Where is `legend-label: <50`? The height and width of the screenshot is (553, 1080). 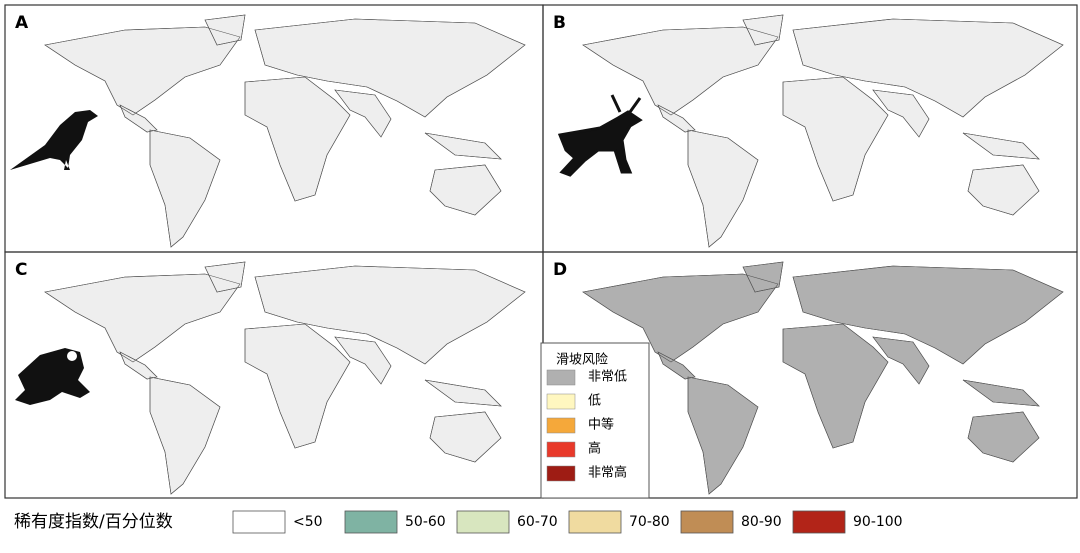 legend-label: <50 is located at coordinates (308, 522).